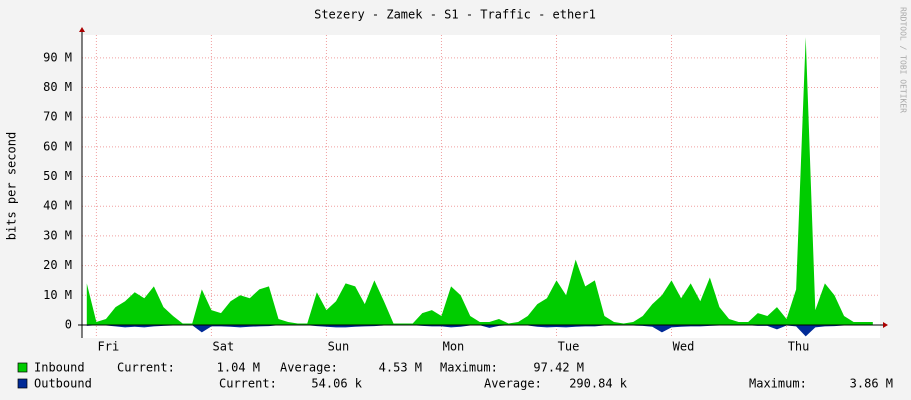  I want to click on legend-label: Outbound, so click(63, 384).